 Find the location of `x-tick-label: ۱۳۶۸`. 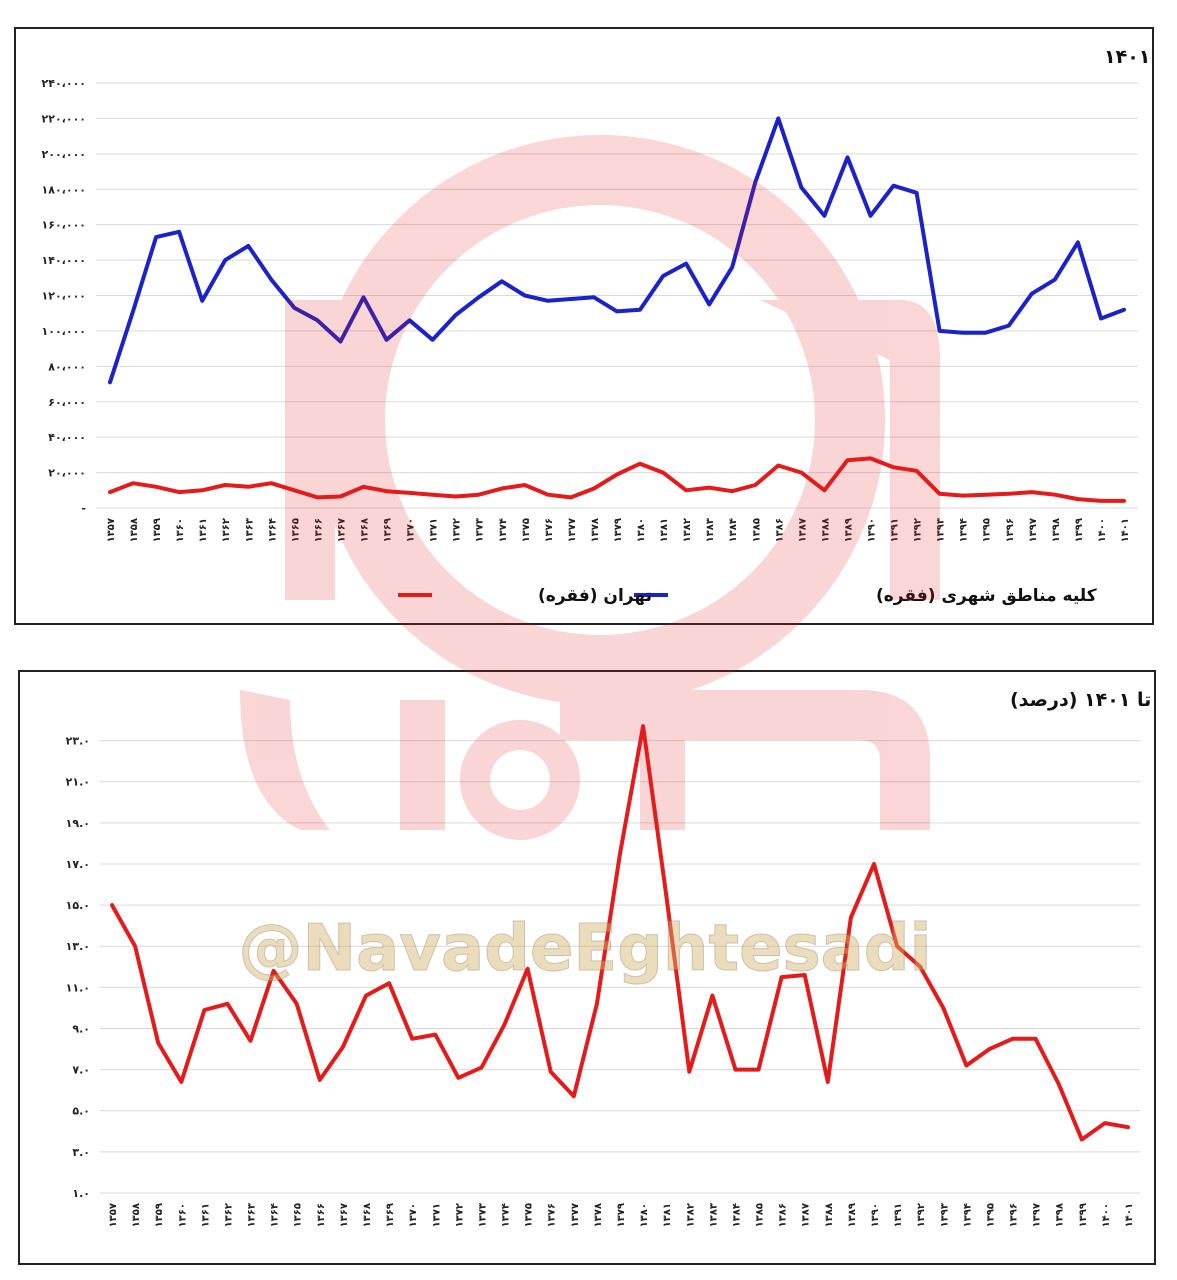

x-tick-label: ۱۳۶۸ is located at coordinates (365, 530).